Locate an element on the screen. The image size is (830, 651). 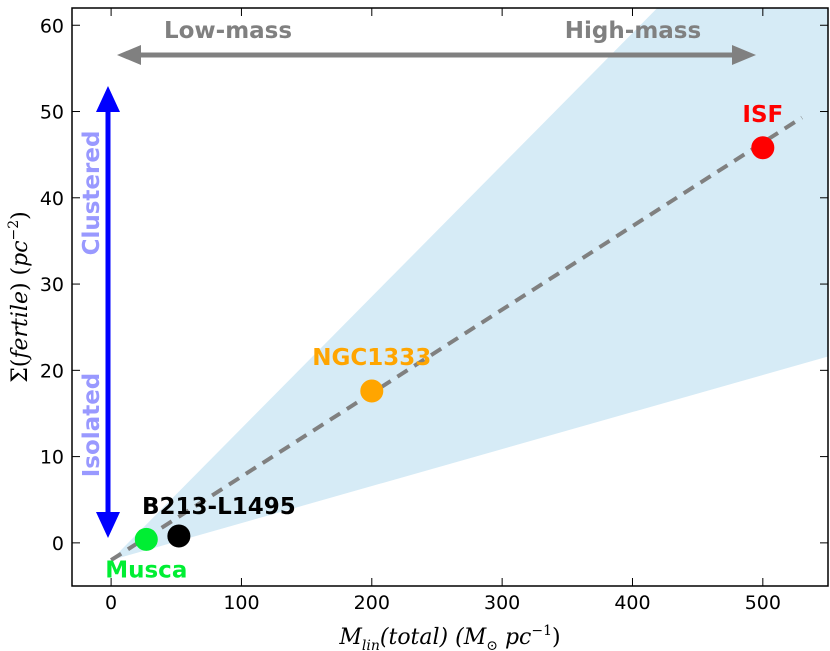
cluster-arrow-bottom-head is located at coordinates (108, 525).